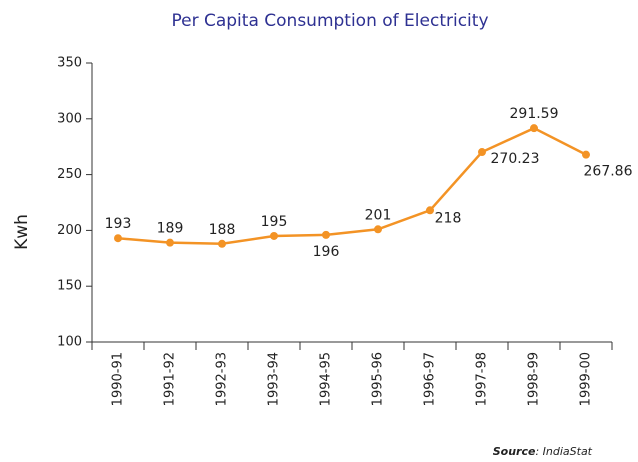 The width and height of the screenshot is (638, 462). Describe the element at coordinates (430, 379) in the screenshot. I see `x-tick-label: 1996-97` at that location.